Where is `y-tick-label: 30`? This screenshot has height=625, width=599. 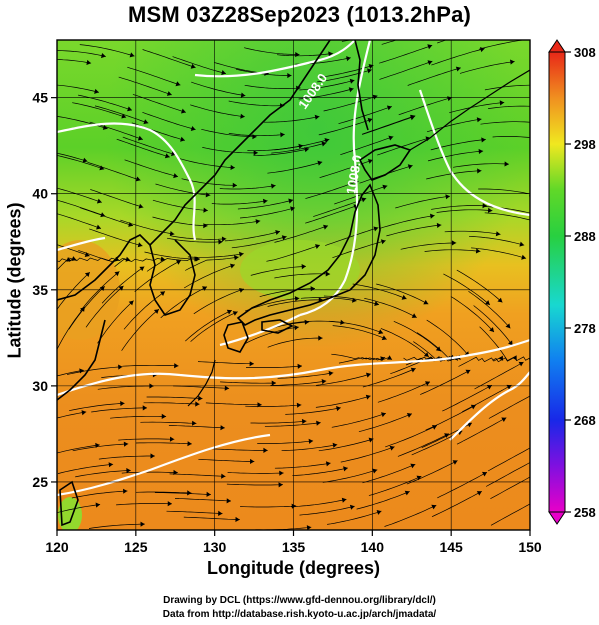 y-tick-label: 30 is located at coordinates (40, 386).